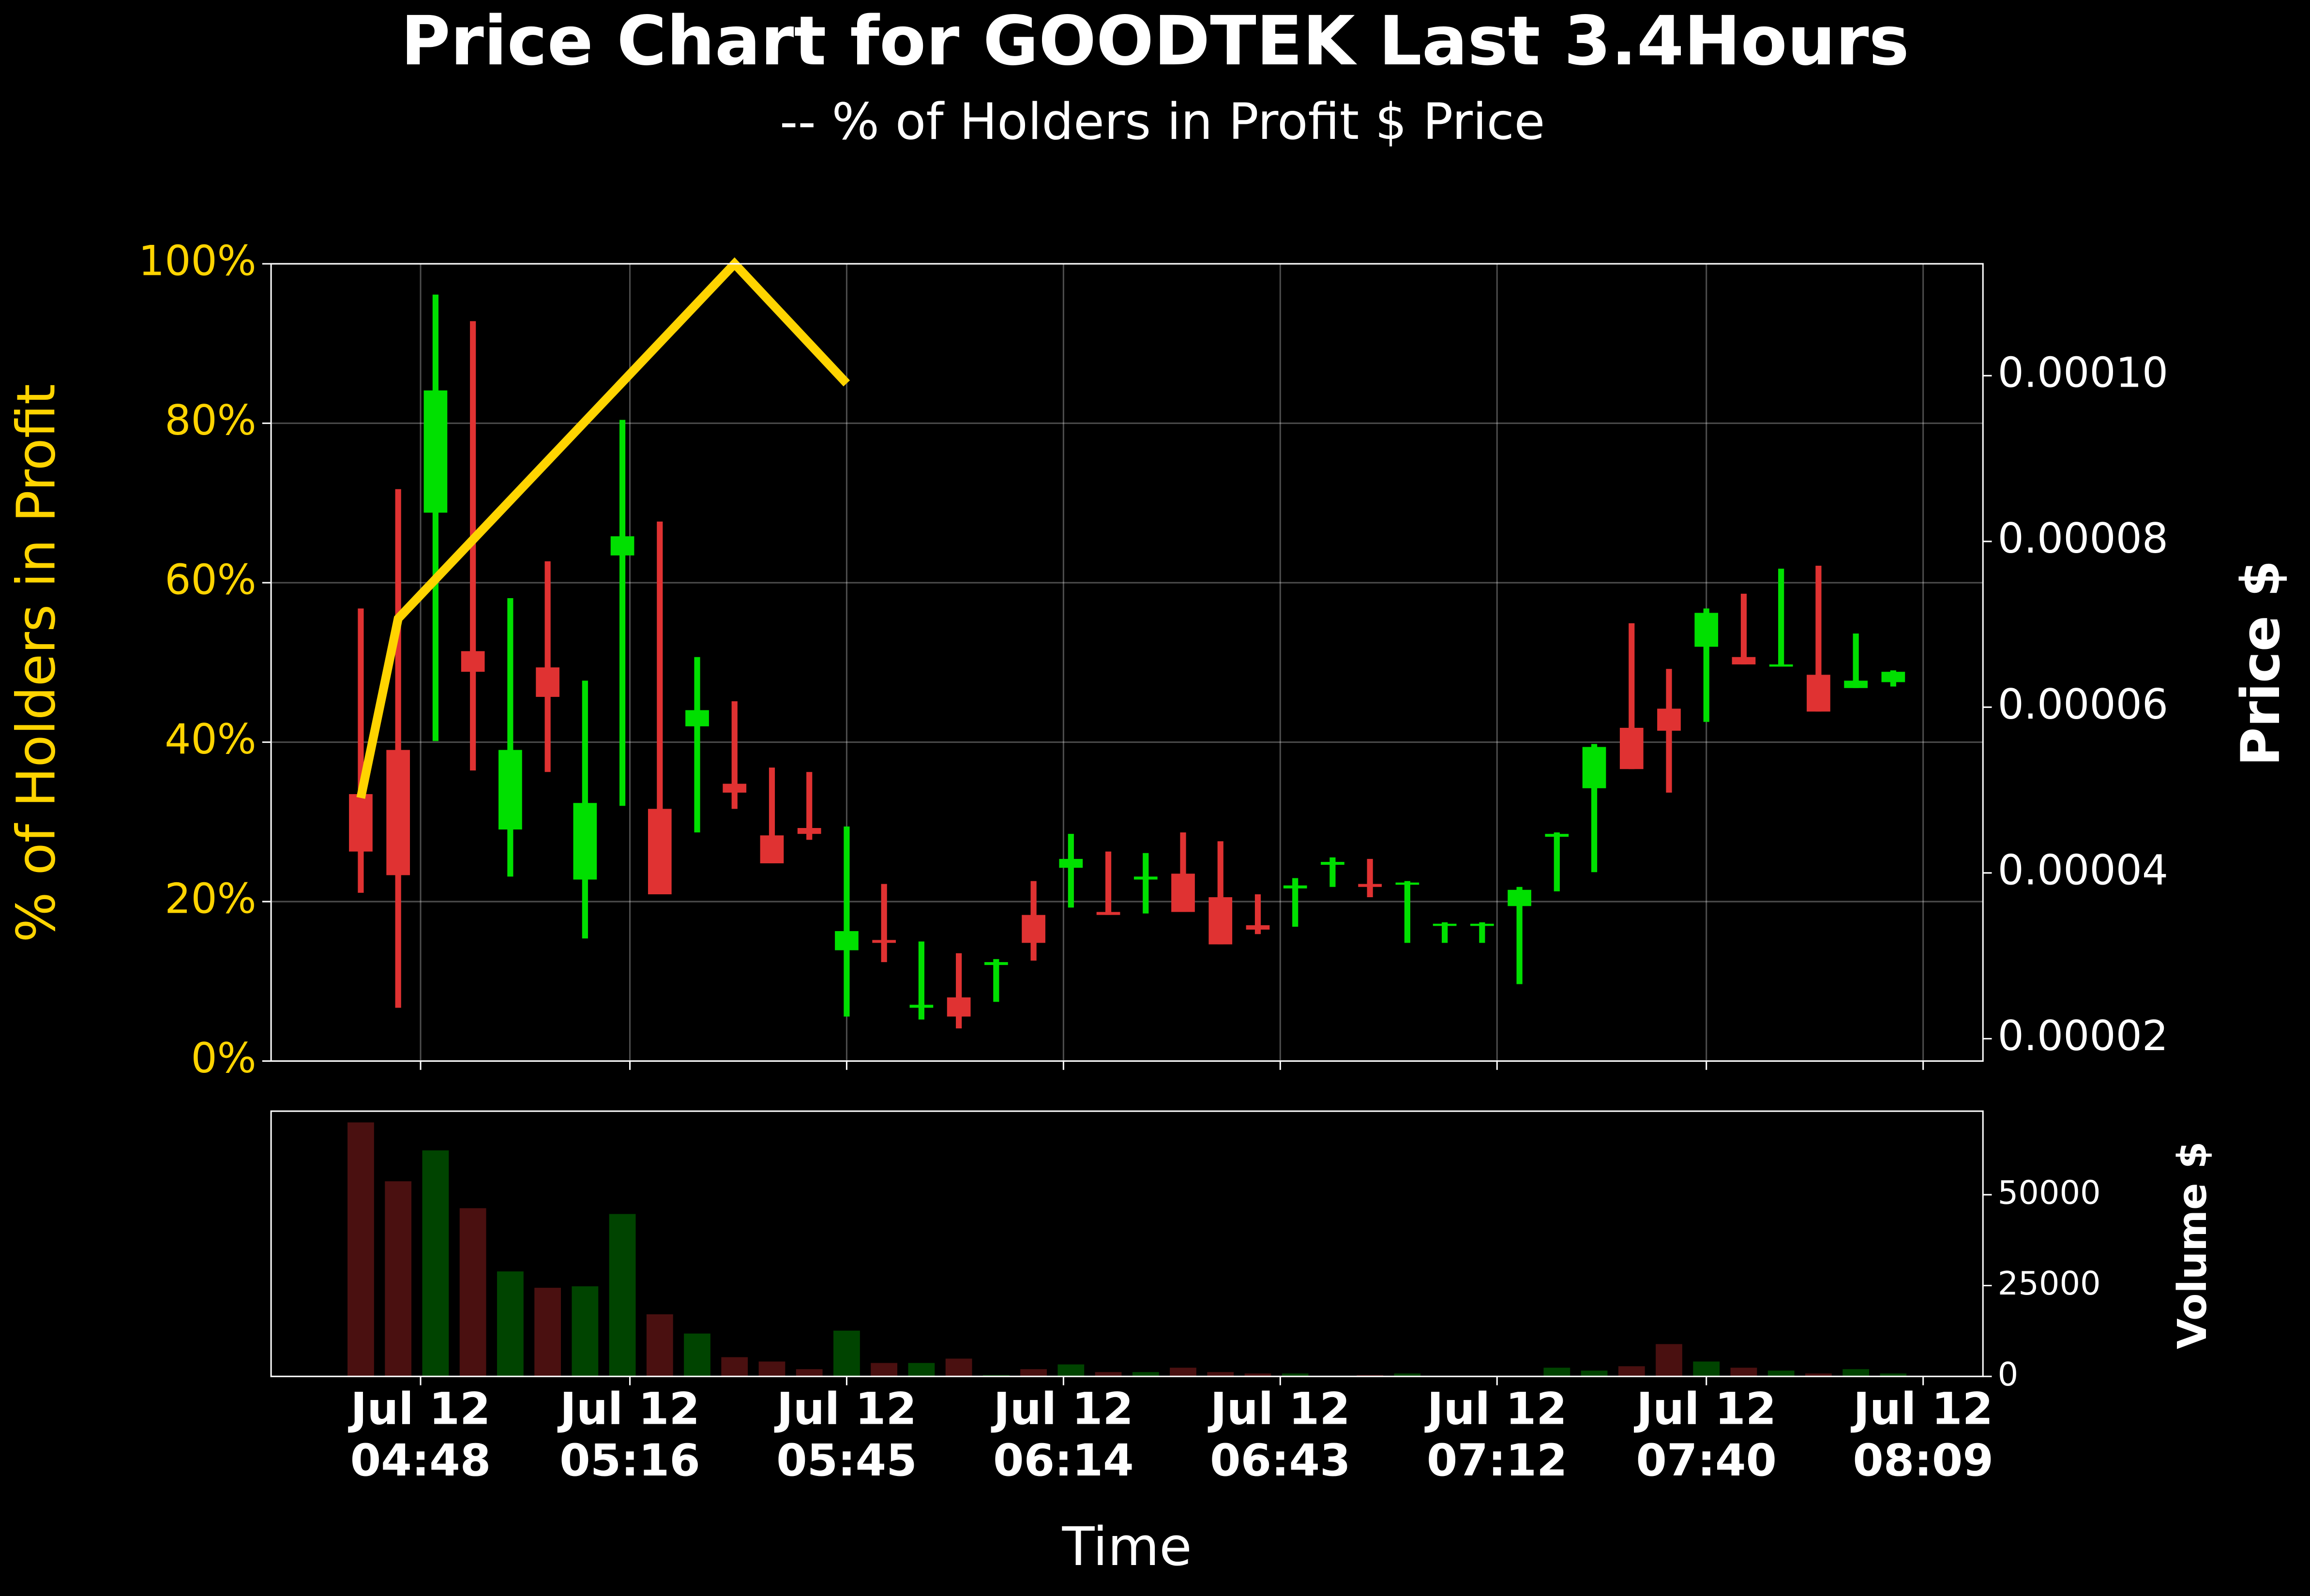 This screenshot has width=2310, height=1596. What do you see at coordinates (1062, 1434) in the screenshot?
I see `x-tick-label: Jul 12 06:14` at bounding box center [1062, 1434].